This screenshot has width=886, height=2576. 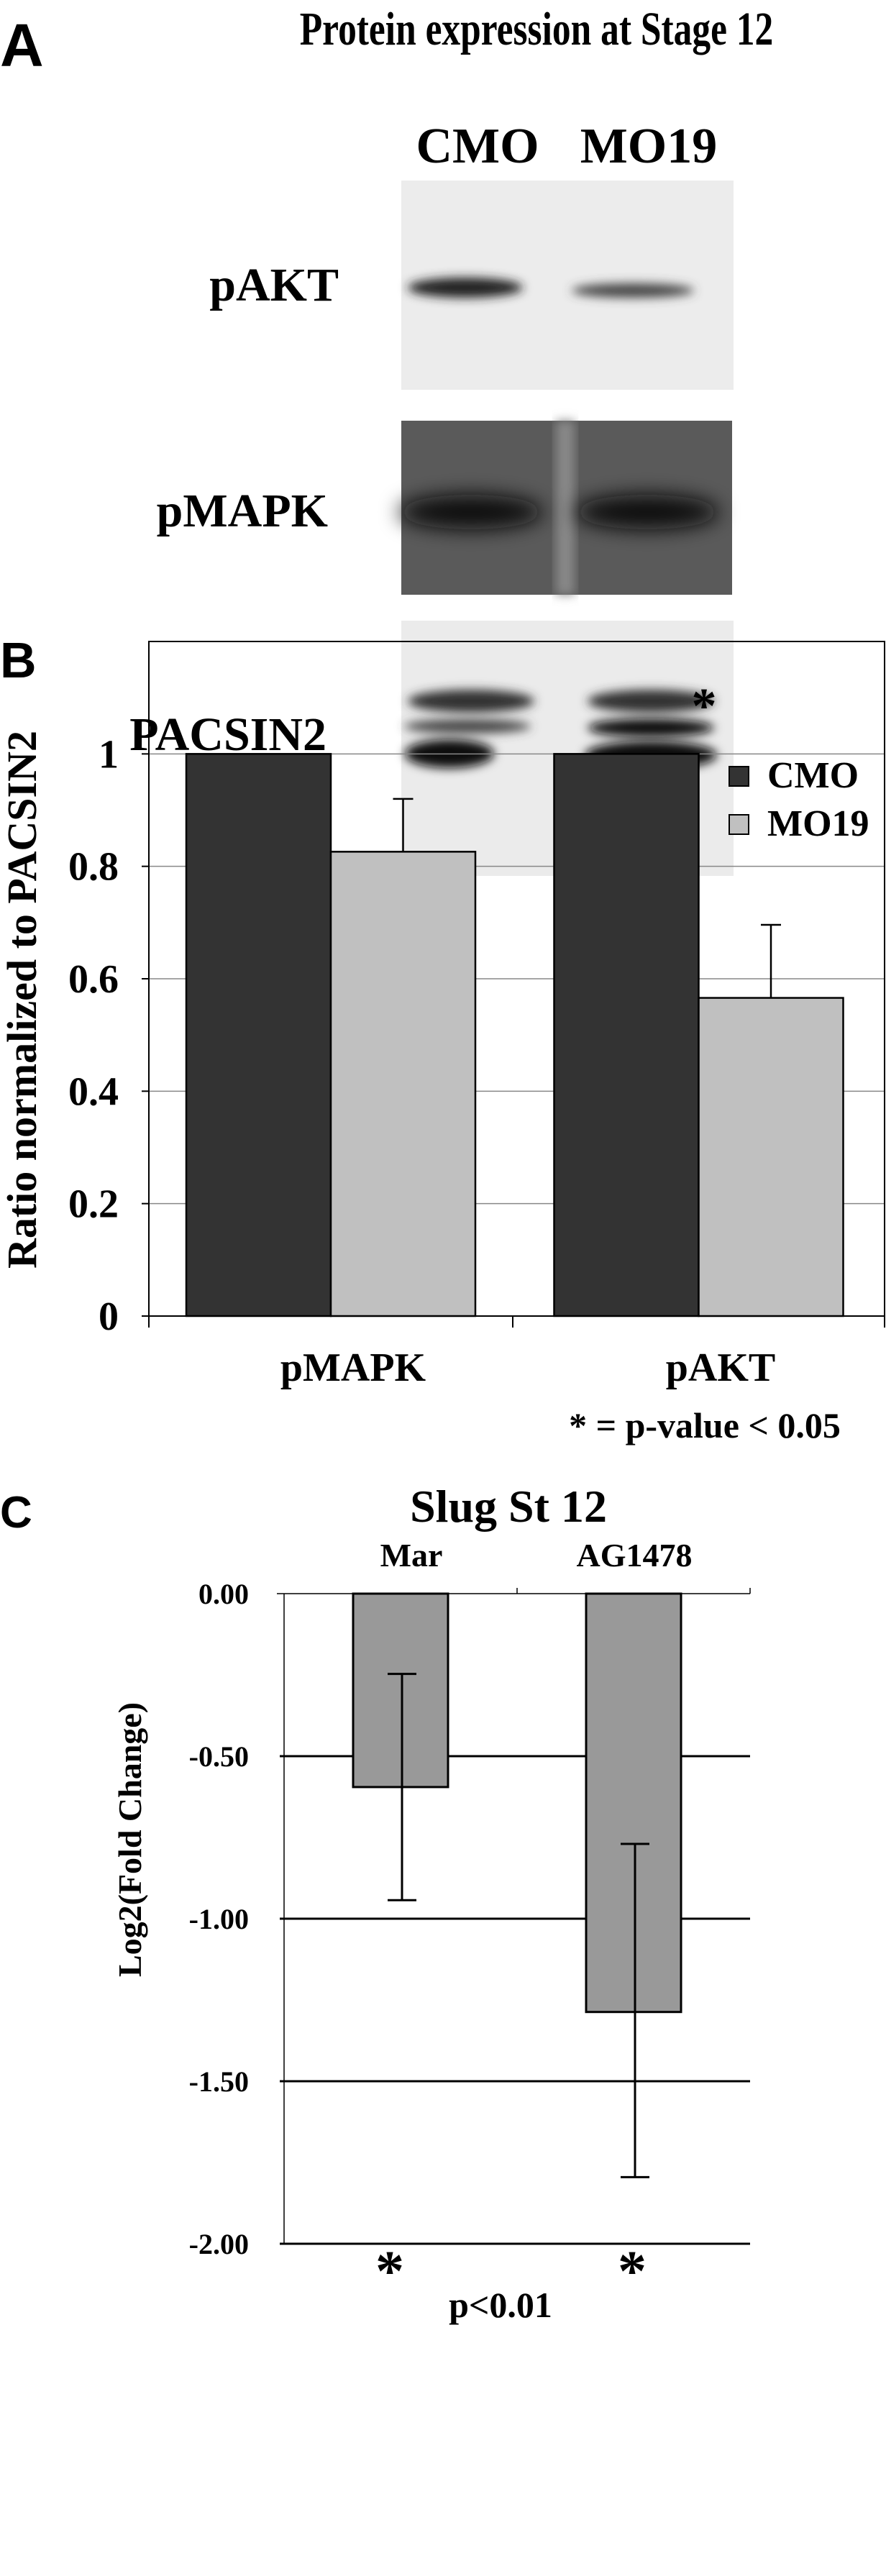 What do you see at coordinates (242, 511) in the screenshot?
I see `row-label-pmapk: pMAPK` at bounding box center [242, 511].